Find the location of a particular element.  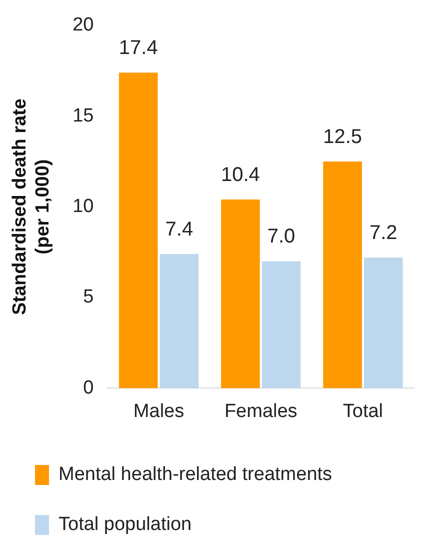

x-tick-label: Females is located at coordinates (261, 411).